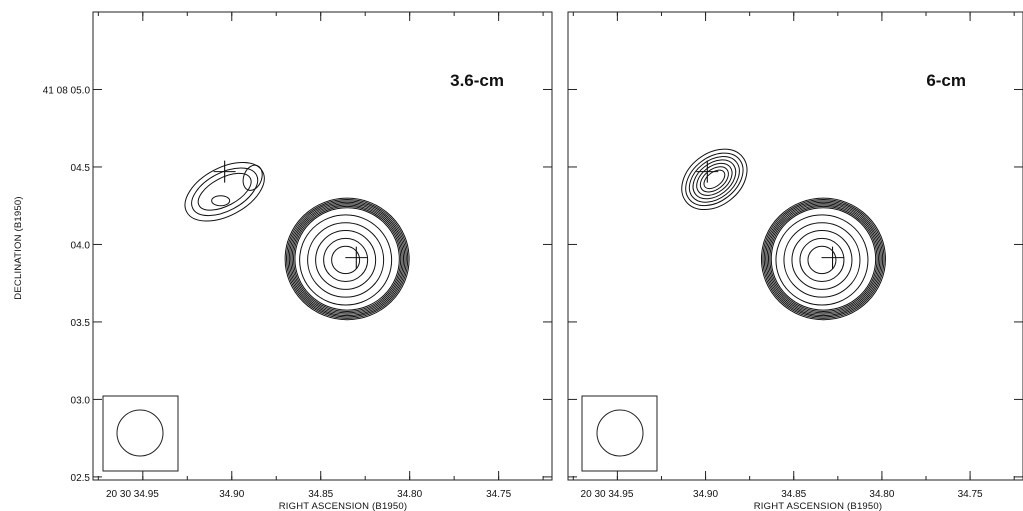 This screenshot has width=1023, height=511. What do you see at coordinates (18, 247) in the screenshot?
I see `y-axis-label: DECLINATION (B1950)` at bounding box center [18, 247].